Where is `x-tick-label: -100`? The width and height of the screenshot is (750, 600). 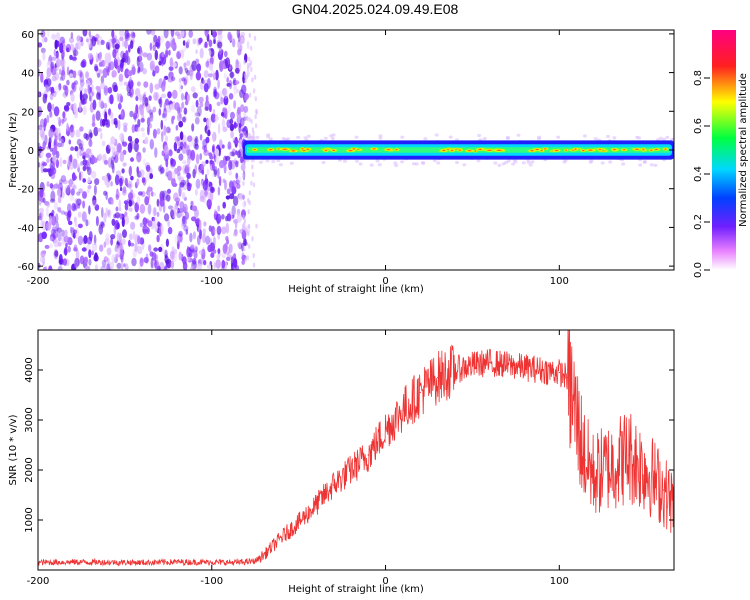
x-tick-label: -100 is located at coordinates (211, 281).